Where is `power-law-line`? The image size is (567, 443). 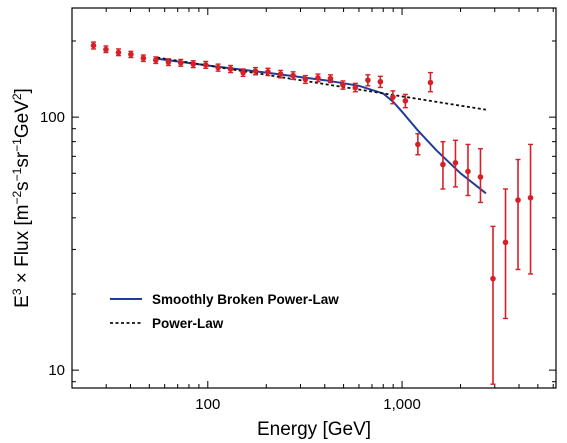 power-law-line is located at coordinates (322, 83).